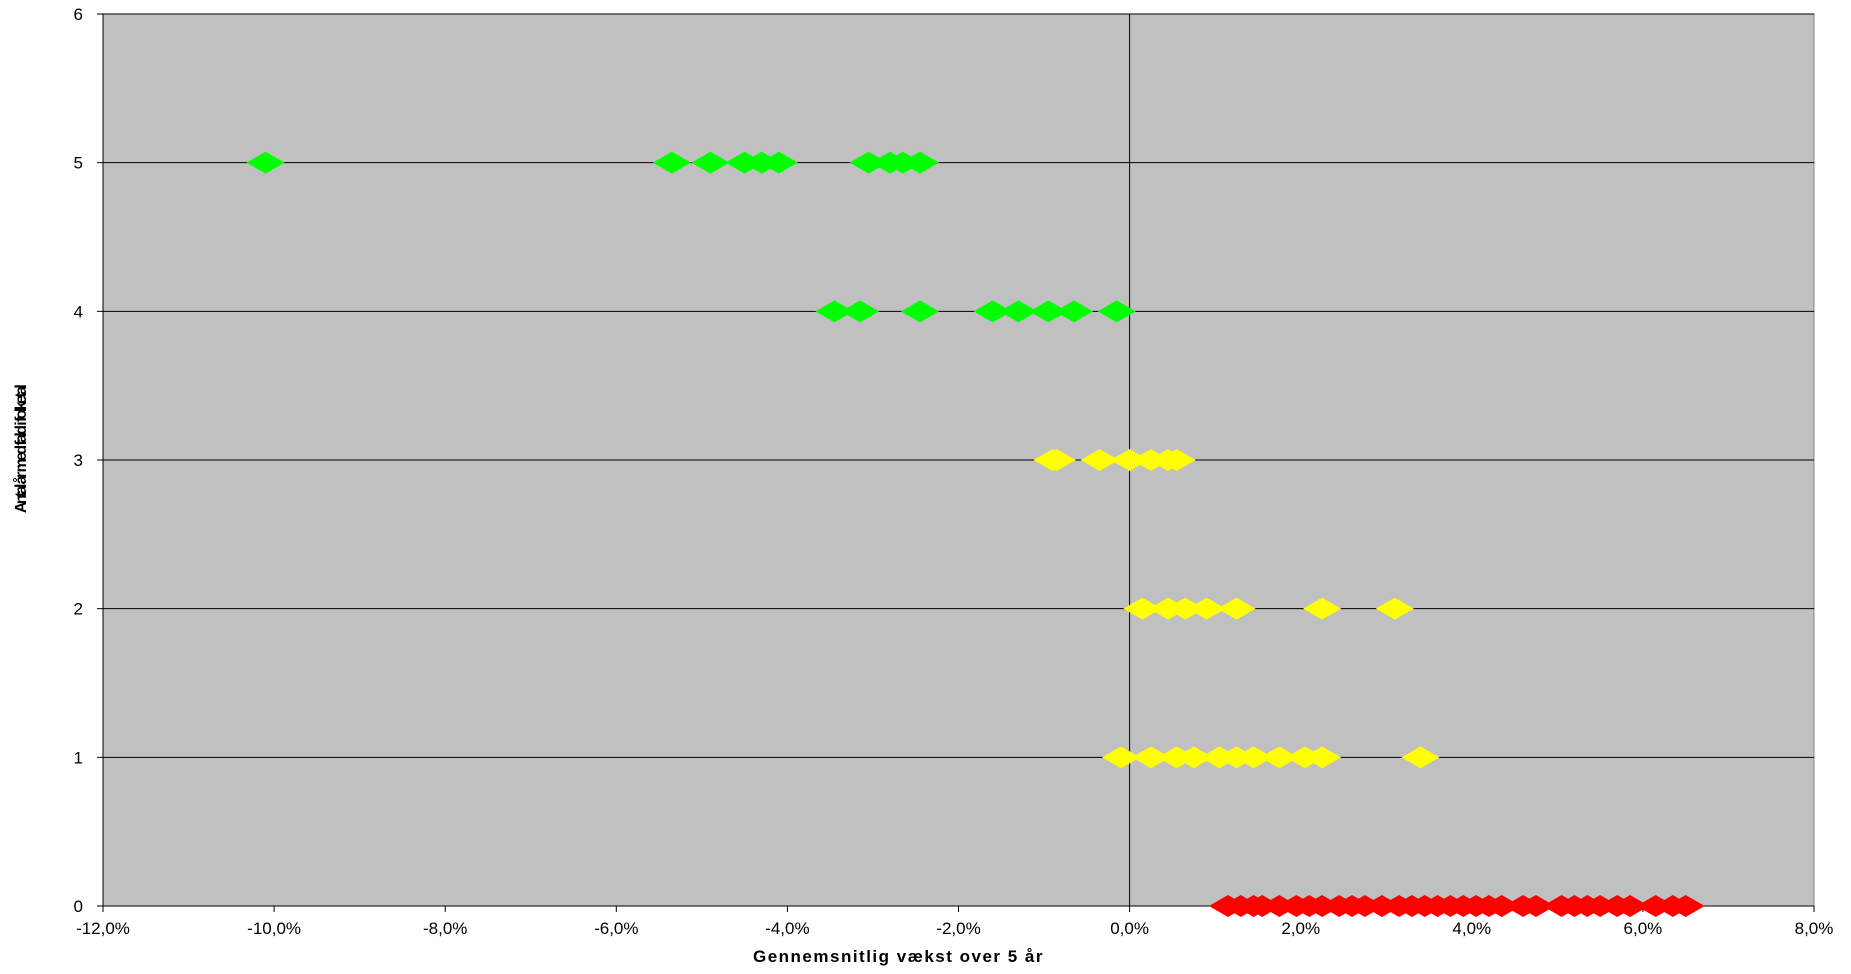 This screenshot has width=1851, height=974. I want to click on y-tick-label: 3, so click(78, 460).